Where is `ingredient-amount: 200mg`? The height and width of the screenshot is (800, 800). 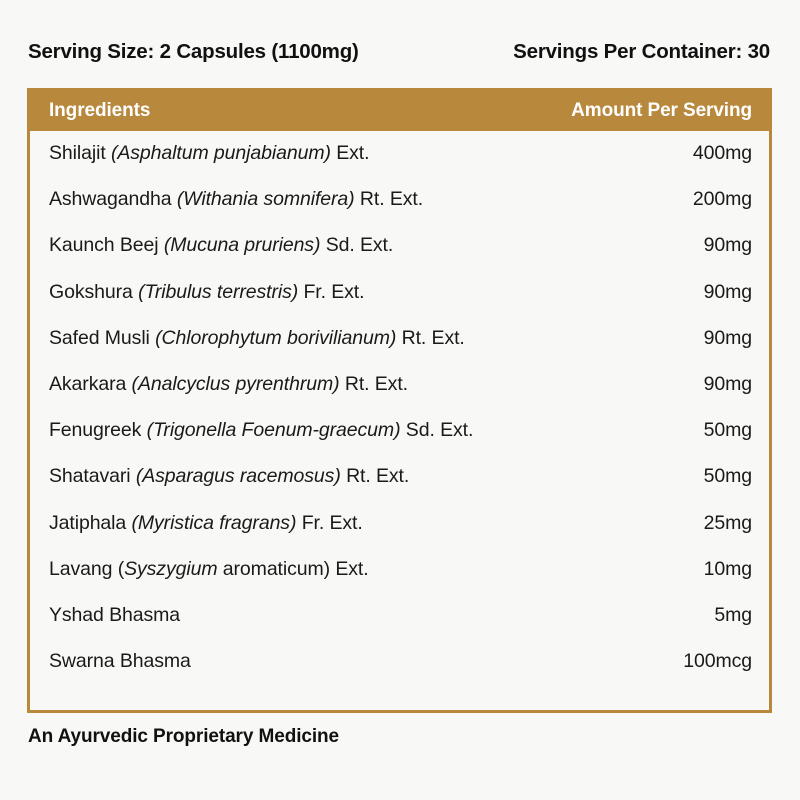
ingredient-amount: 200mg is located at coordinates (722, 199).